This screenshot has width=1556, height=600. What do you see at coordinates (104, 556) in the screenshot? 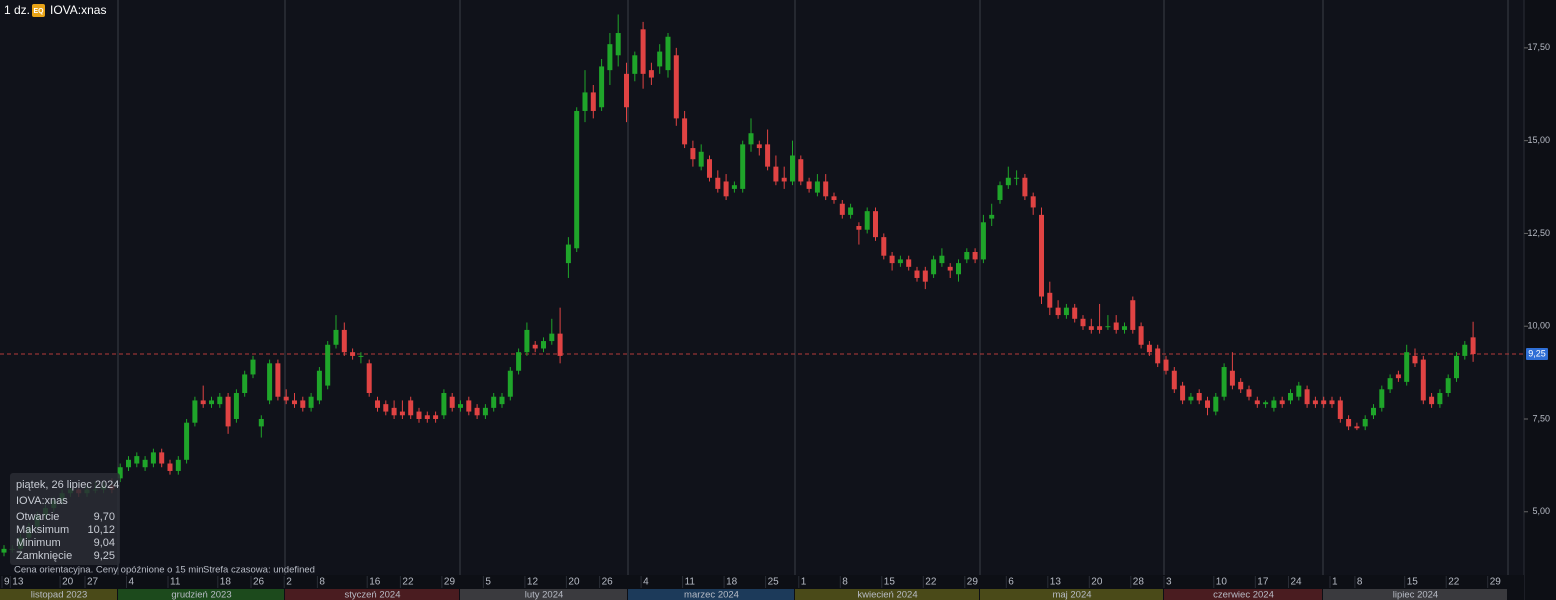
I see `tooltip-value: 9,25` at bounding box center [104, 556].